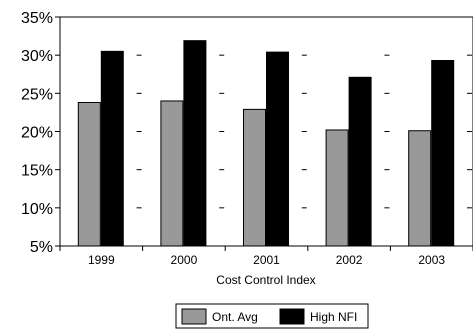 Image resolution: width=473 pixels, height=331 pixels. I want to click on y-axis: 5% 10% 15% 20% 25% 30% 35%, so click(40, 133).